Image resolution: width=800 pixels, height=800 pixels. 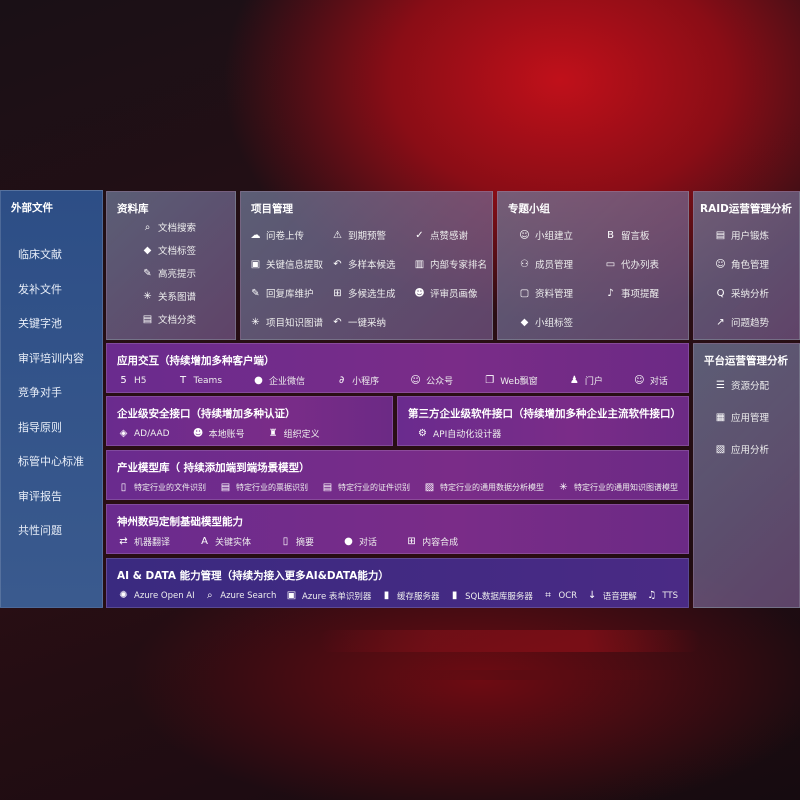 I want to click on item-小组标签: ◆ 小组标签, so click(x=545, y=322).